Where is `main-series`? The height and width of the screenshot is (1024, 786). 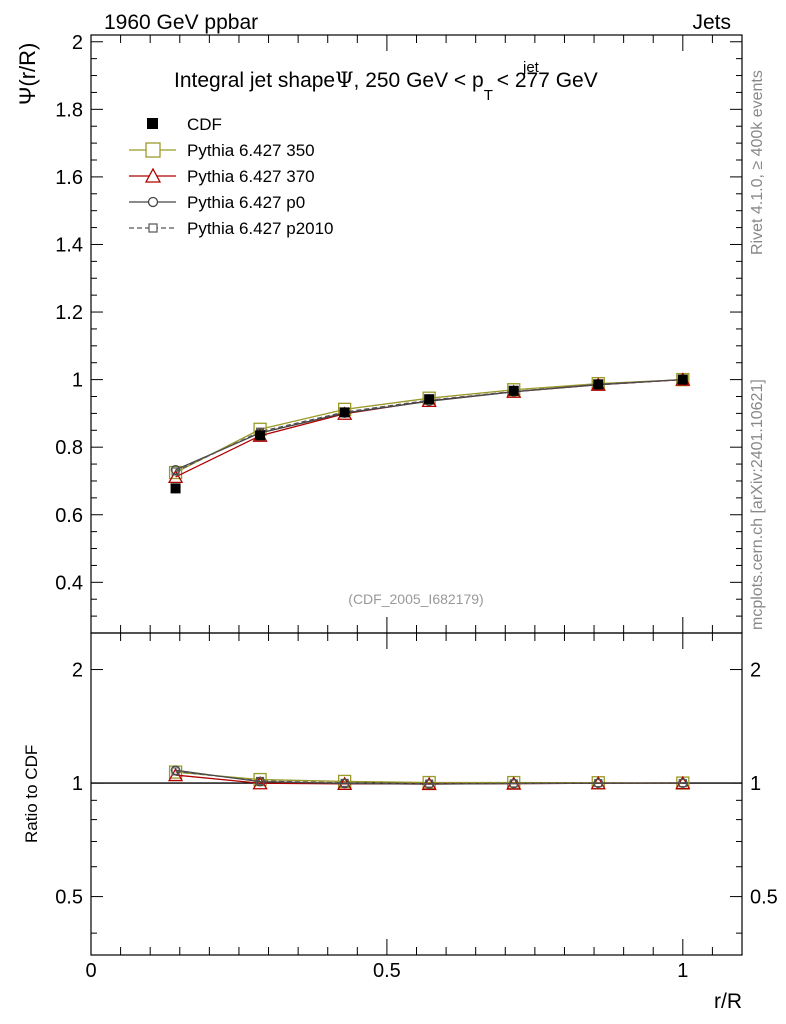 main-series is located at coordinates (429, 433).